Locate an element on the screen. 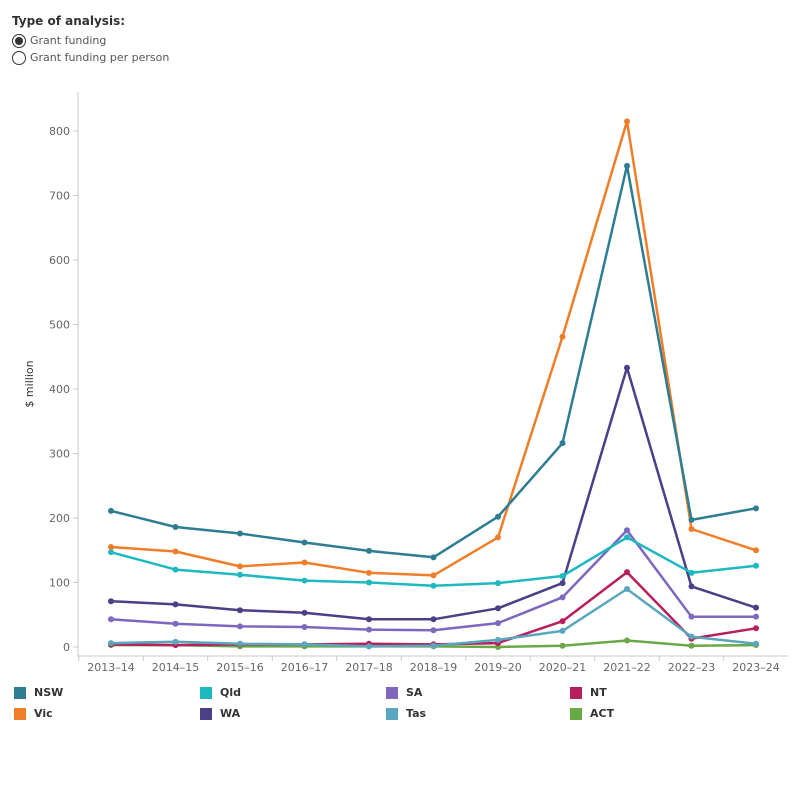  legend-label: SA is located at coordinates (414, 692).